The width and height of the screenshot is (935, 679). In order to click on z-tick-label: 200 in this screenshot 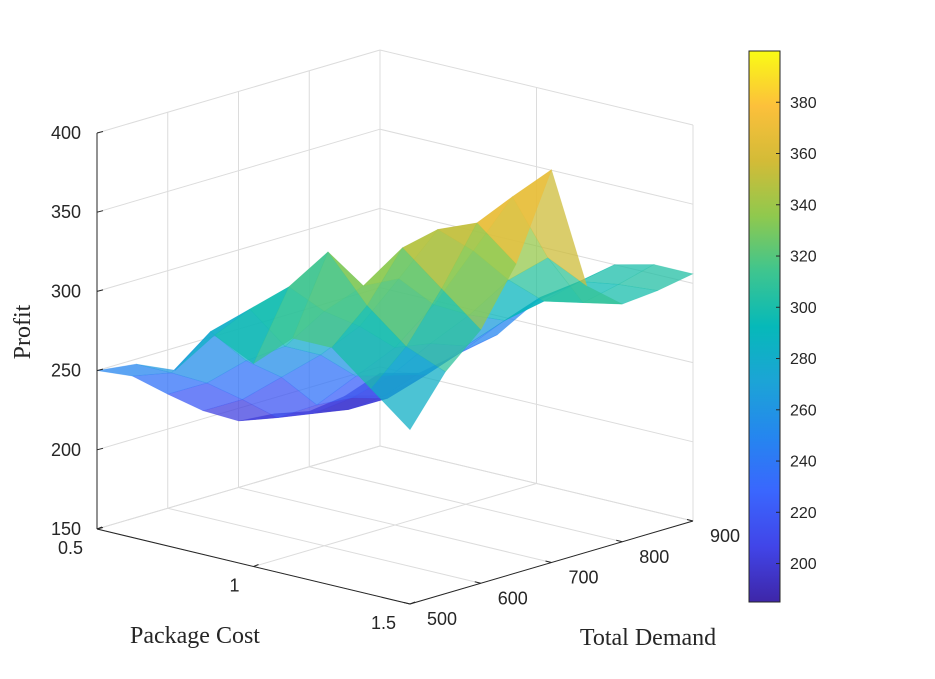, I will do `click(66, 450)`.